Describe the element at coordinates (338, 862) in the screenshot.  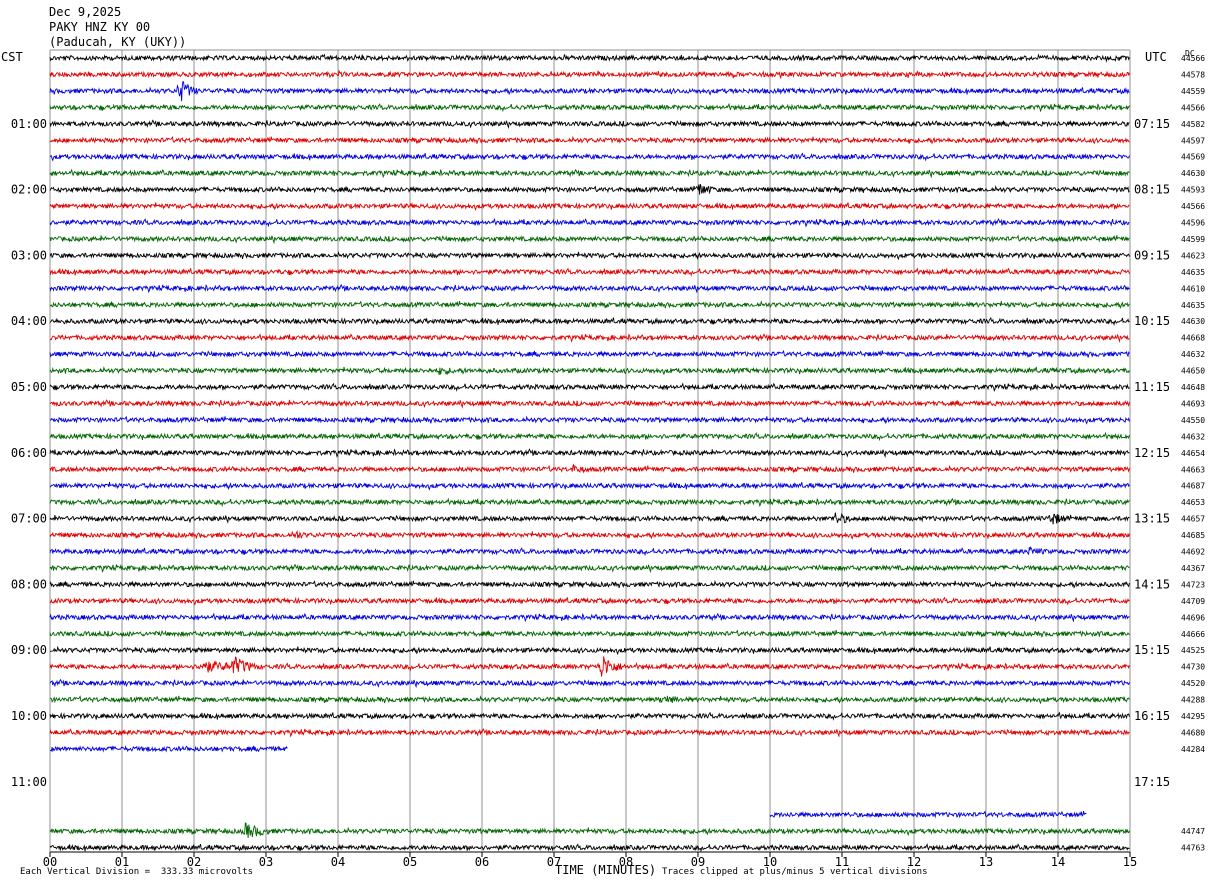
I see `x-tick-label: 04` at that location.